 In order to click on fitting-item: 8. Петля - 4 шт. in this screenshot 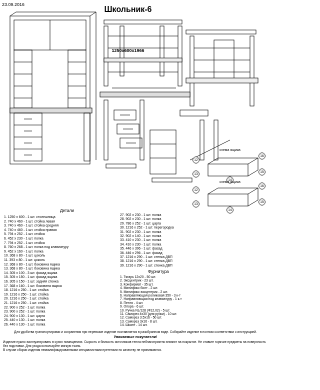, I will do `click(131, 303)`.